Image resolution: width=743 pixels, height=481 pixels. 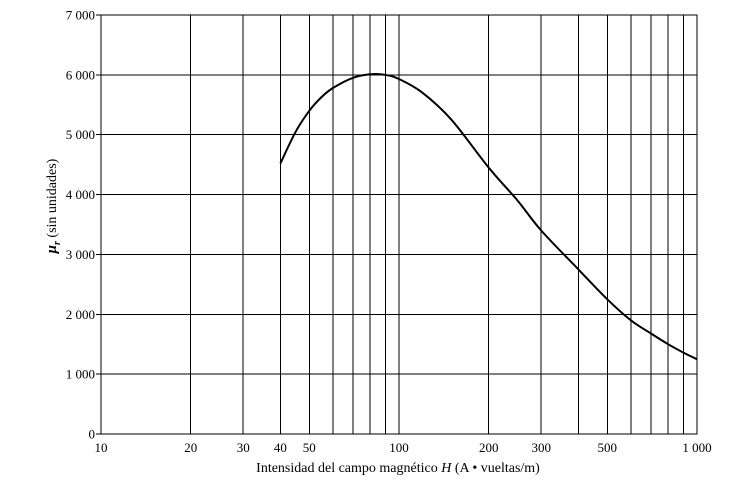 What do you see at coordinates (80, 194) in the screenshot?
I see `y-tick-label: 4 000` at bounding box center [80, 194].